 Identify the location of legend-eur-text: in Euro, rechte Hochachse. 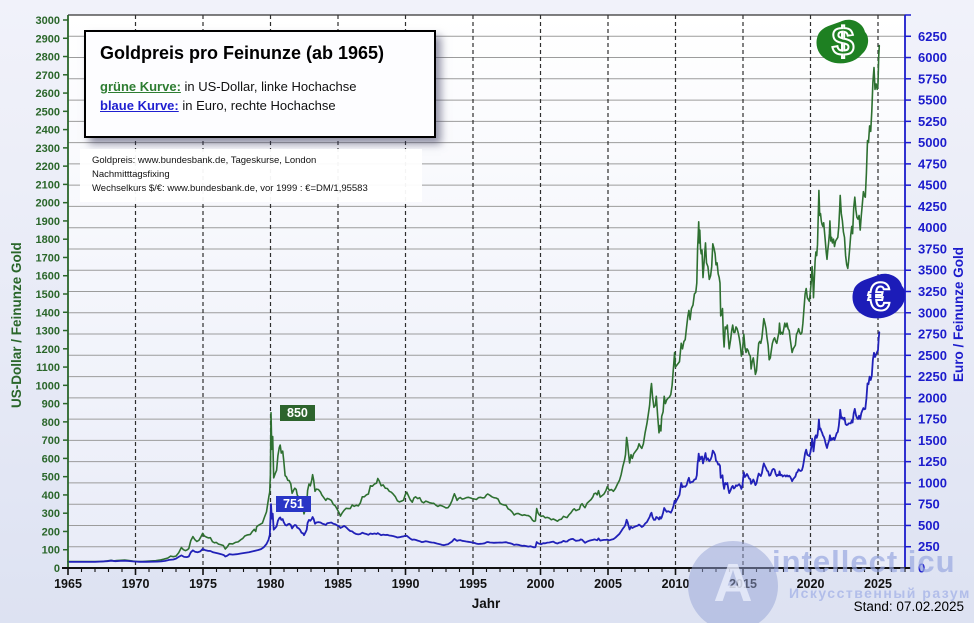
(257, 105).